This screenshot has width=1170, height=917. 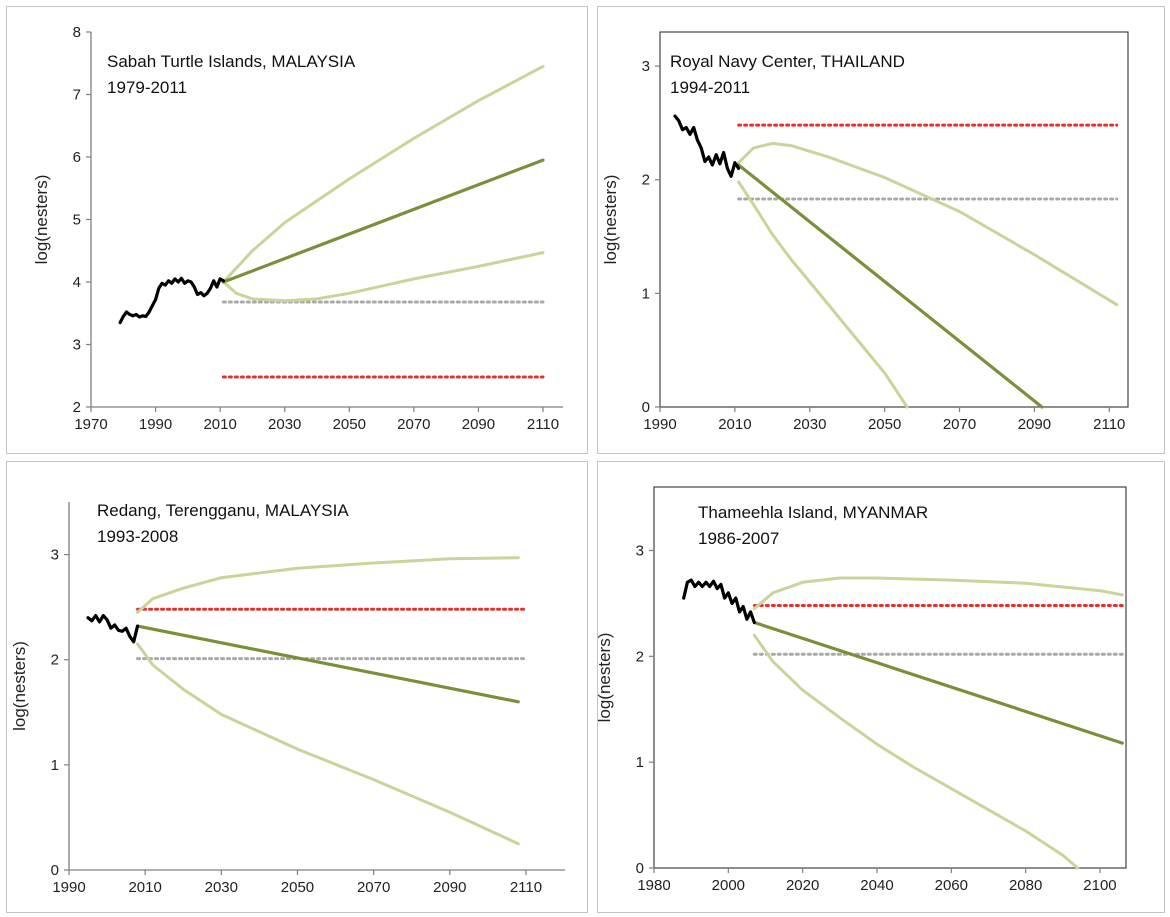 I want to click on y-tick-label: 5, so click(x=77, y=220).